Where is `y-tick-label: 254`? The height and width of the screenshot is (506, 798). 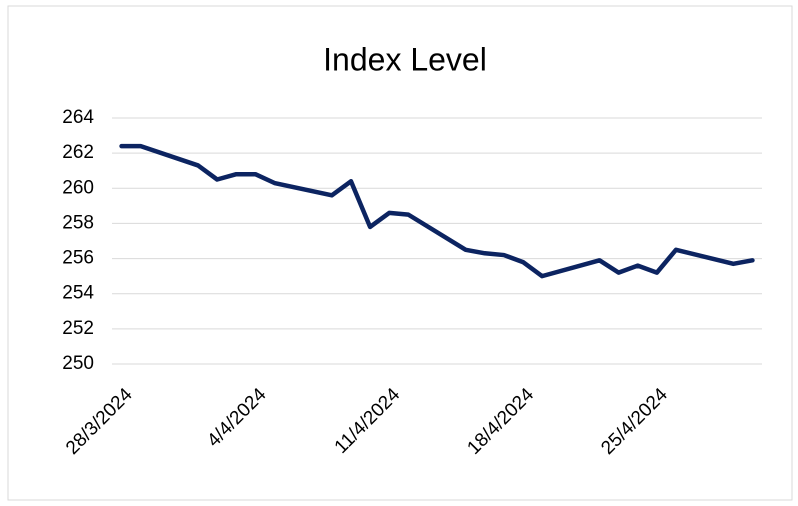 y-tick-label: 254 is located at coordinates (78, 293).